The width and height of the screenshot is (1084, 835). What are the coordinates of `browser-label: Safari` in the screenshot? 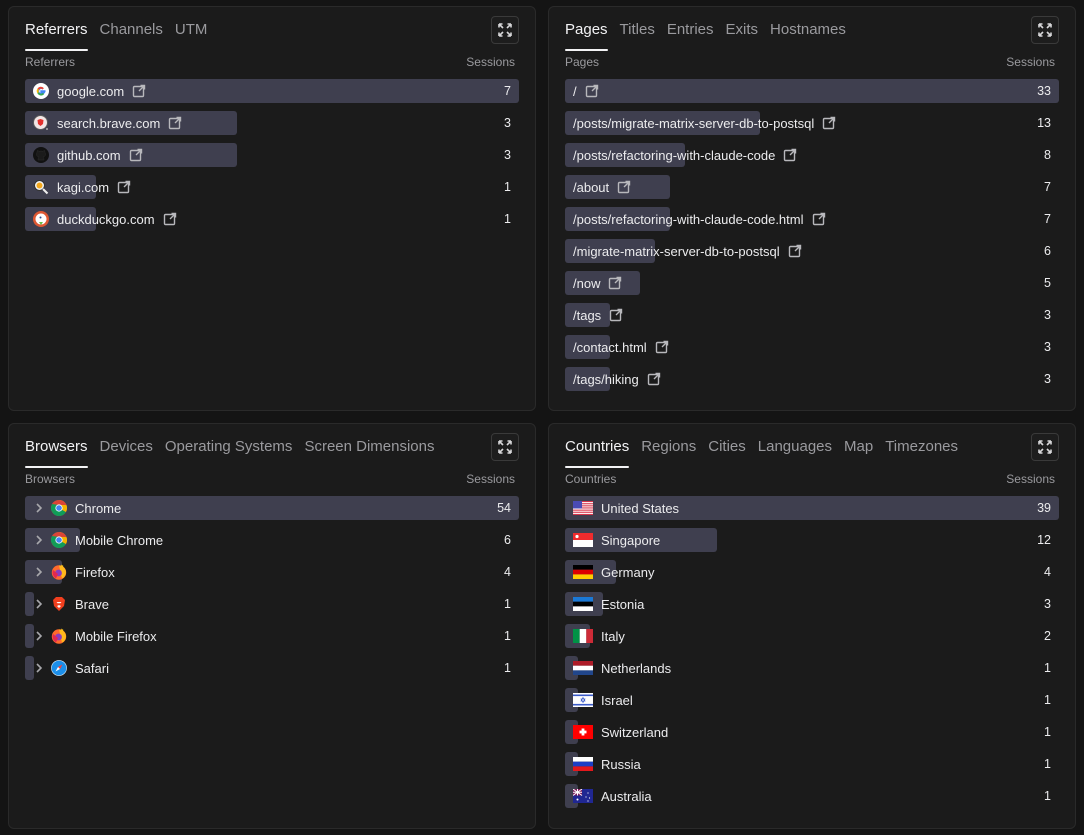 It's located at (92, 668).